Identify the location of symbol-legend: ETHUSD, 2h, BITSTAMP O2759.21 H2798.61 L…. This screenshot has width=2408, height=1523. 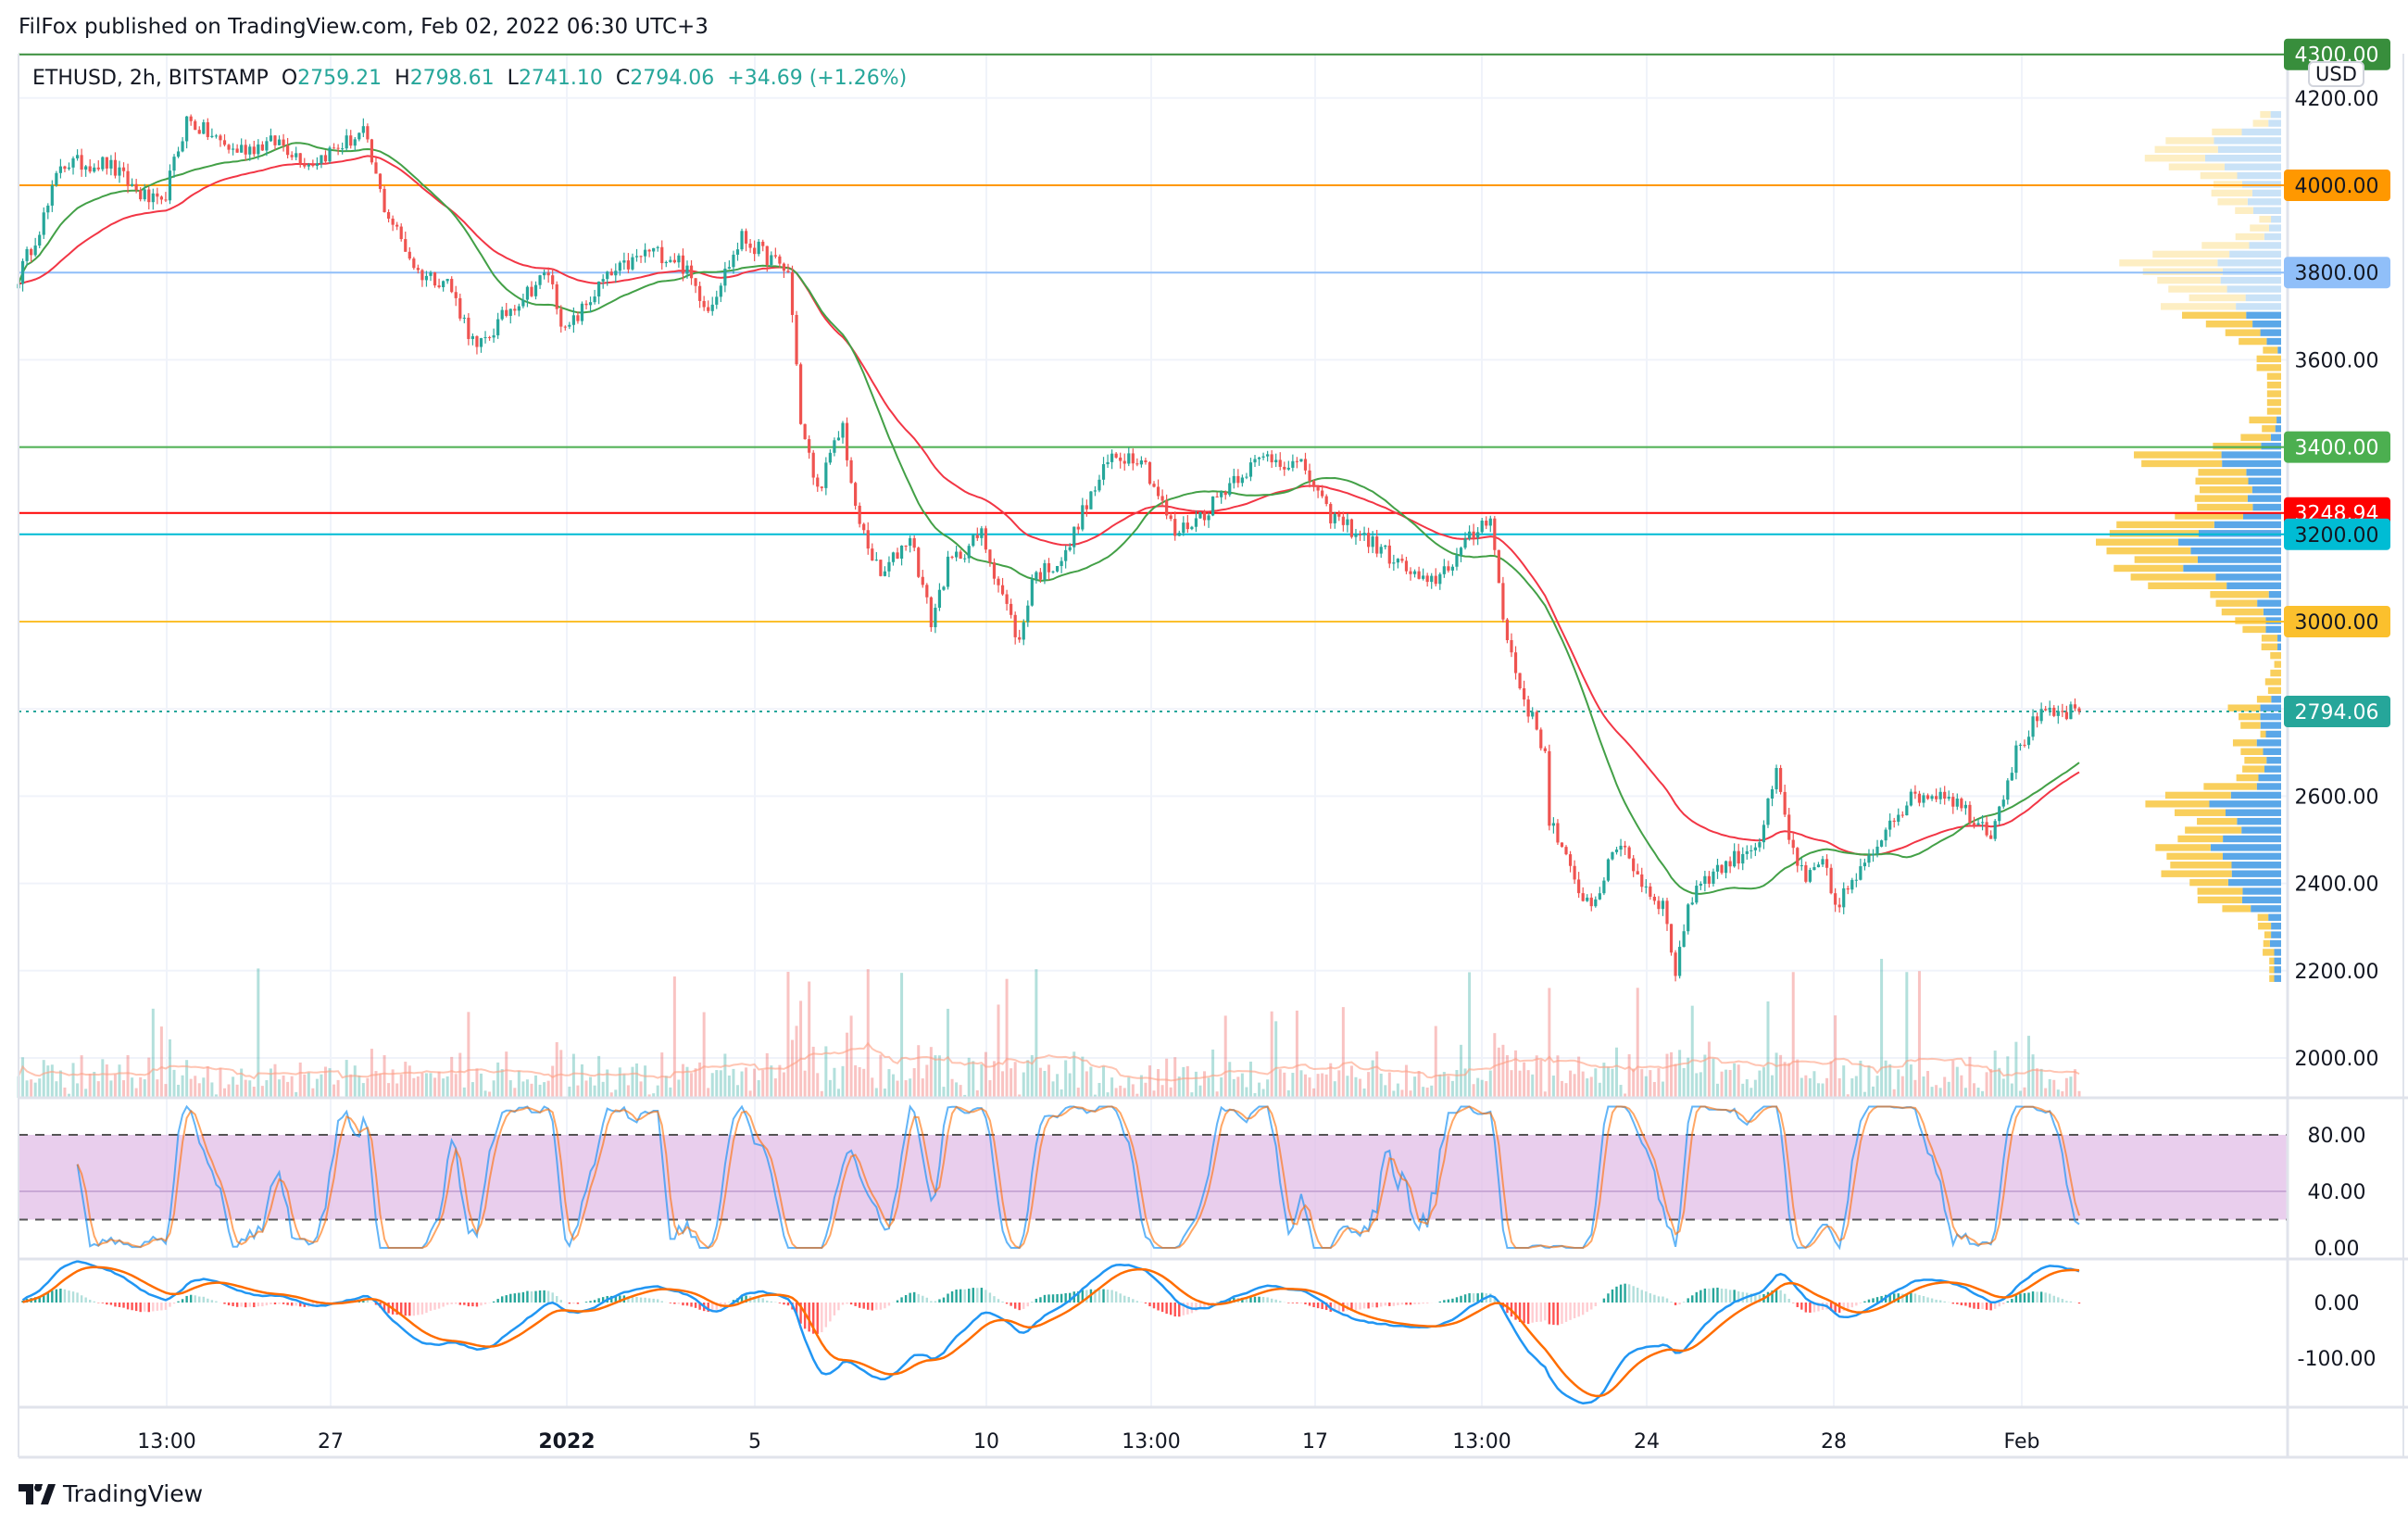
(469, 78).